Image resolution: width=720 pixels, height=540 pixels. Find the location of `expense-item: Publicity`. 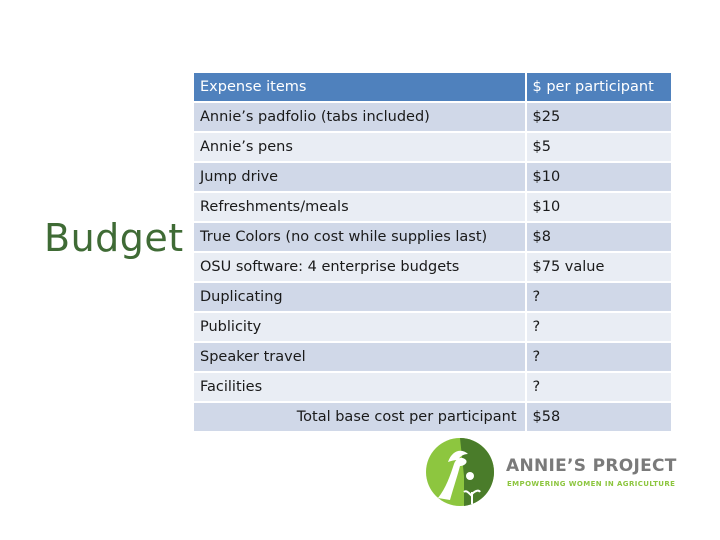

expense-item: Publicity is located at coordinates (359, 327).